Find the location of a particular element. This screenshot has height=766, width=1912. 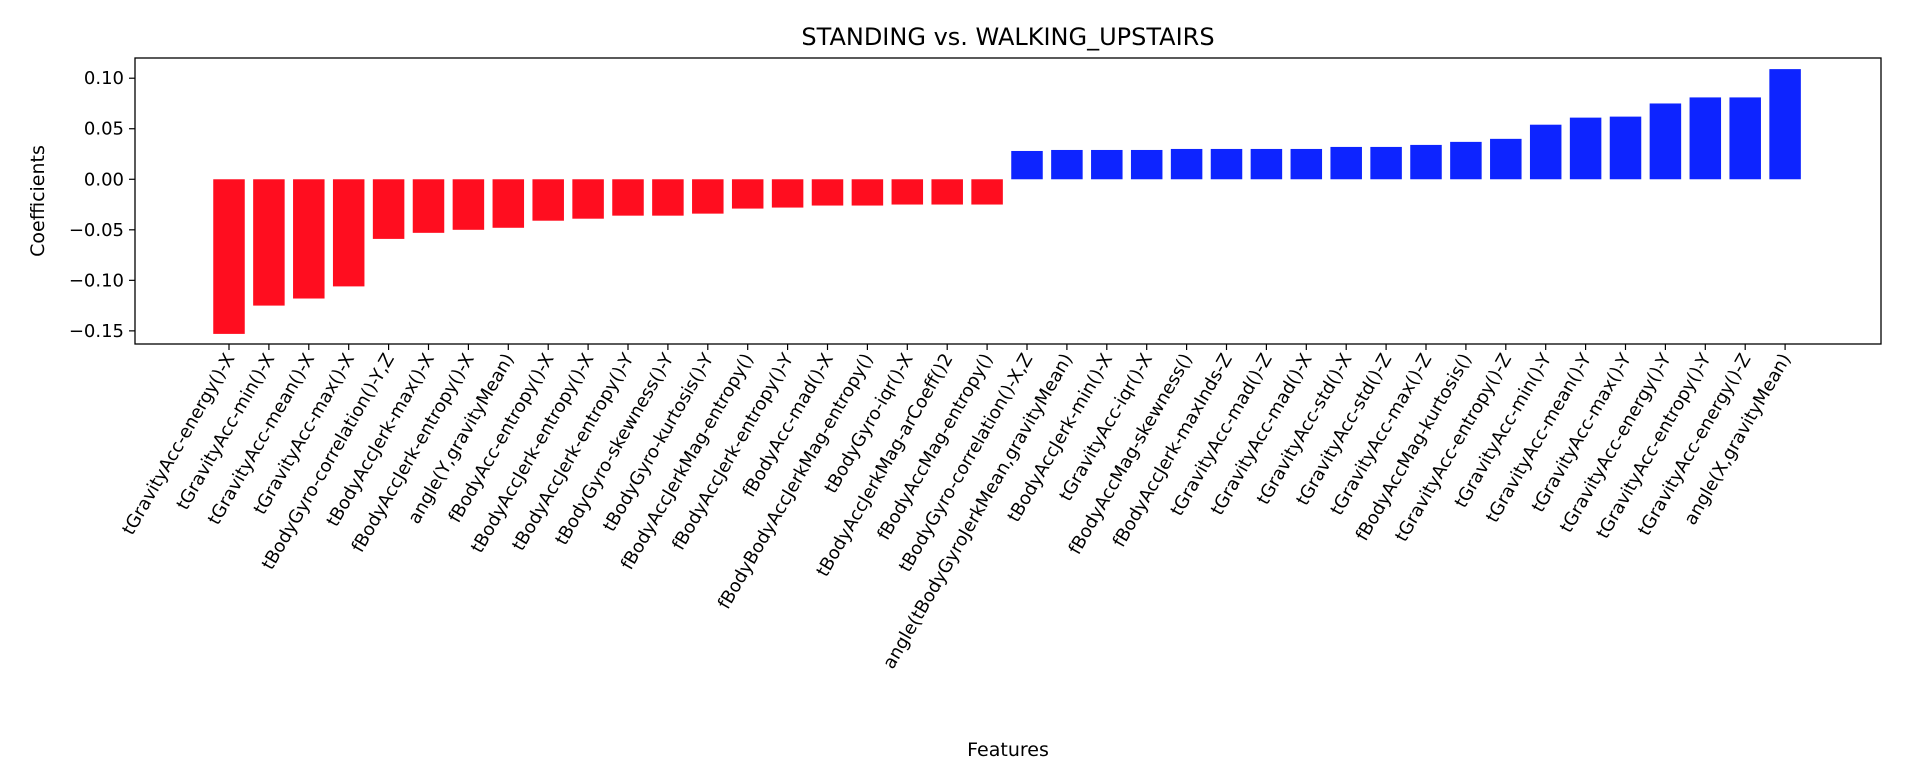

bar-tgravityacc-energy-z is located at coordinates (1745, 138).